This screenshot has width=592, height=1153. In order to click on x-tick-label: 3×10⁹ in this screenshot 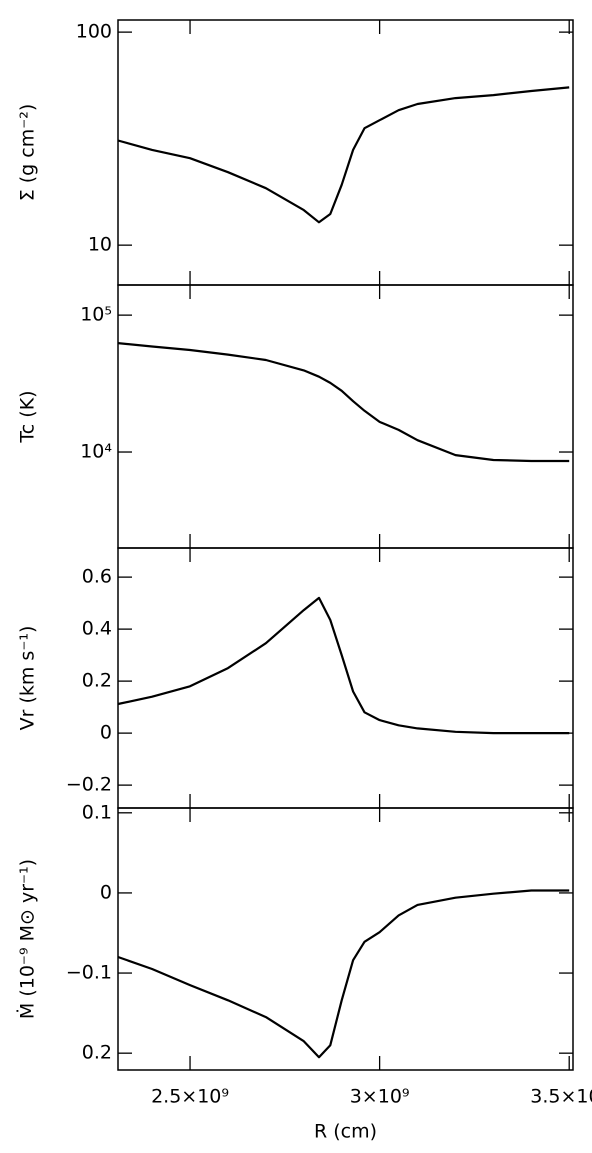, I will do `click(380, 1097)`.